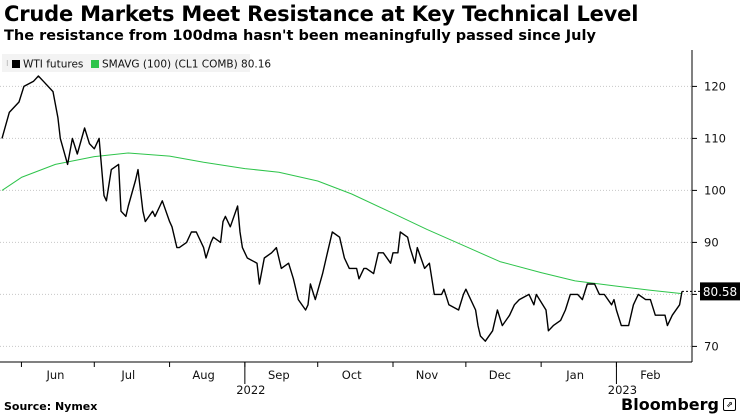 This screenshot has height=416, width=740. What do you see at coordinates (715, 190) in the screenshot?
I see `y-tick-label-100: 100` at bounding box center [715, 190].